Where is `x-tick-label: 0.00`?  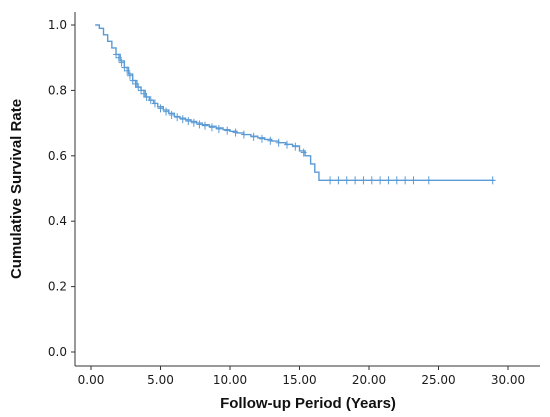
x-tick-label: 0.00 is located at coordinates (91, 380).